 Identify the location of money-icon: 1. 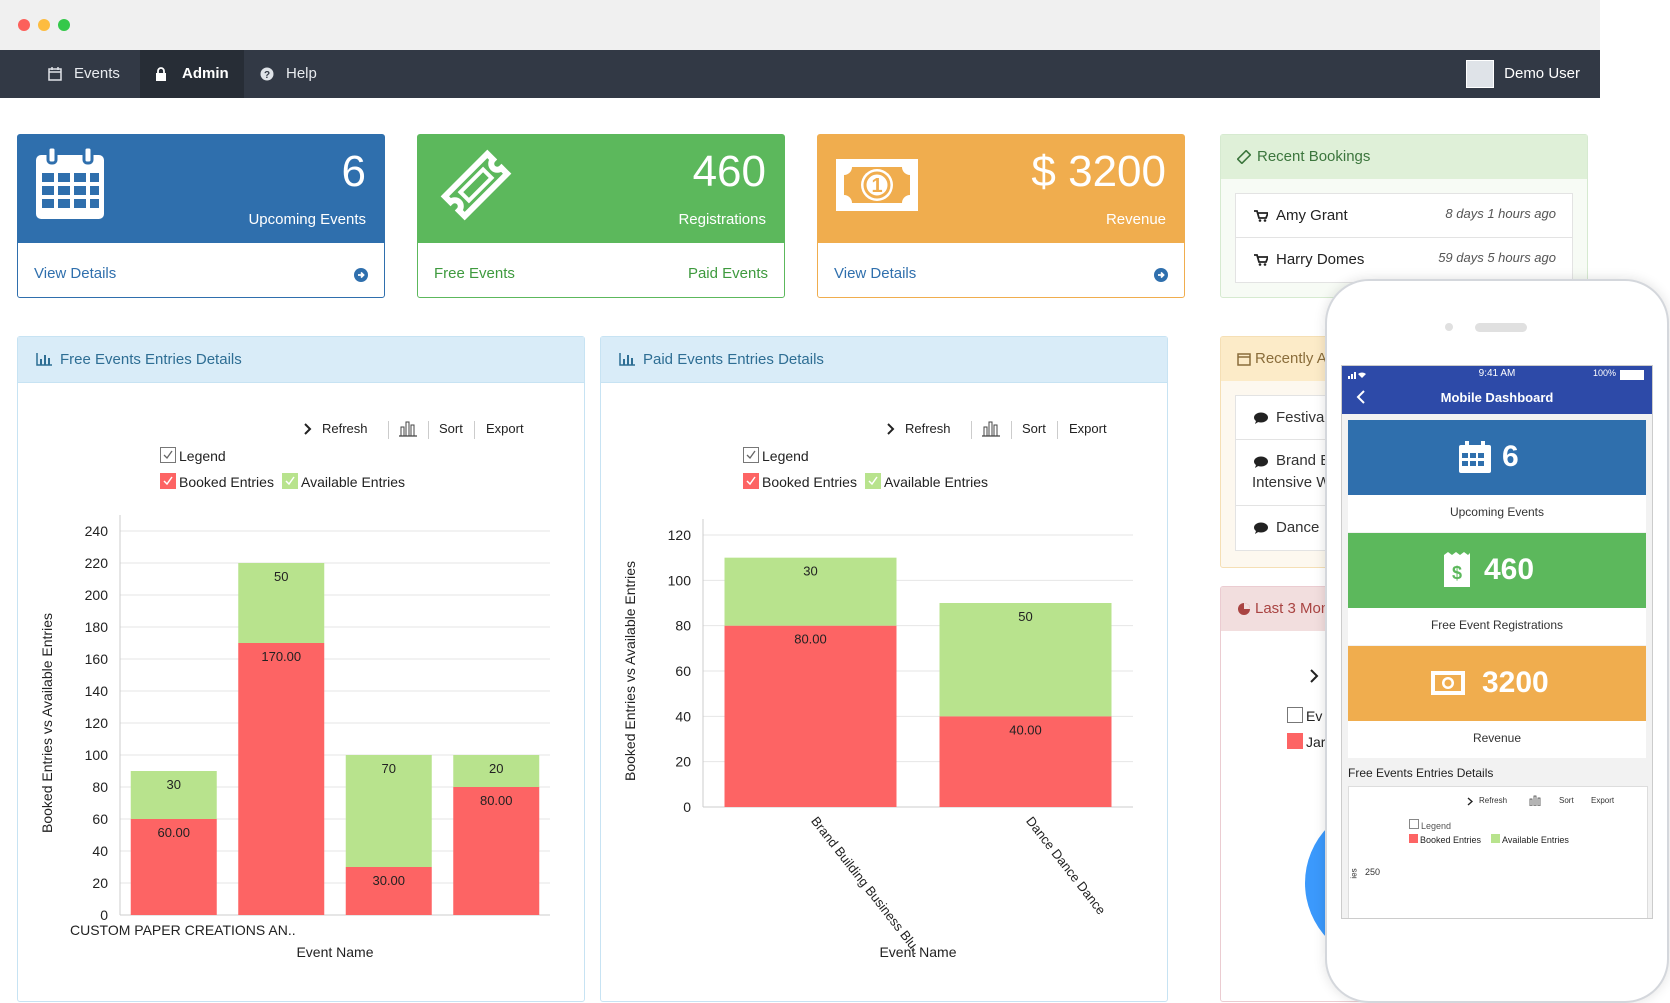
(877, 185).